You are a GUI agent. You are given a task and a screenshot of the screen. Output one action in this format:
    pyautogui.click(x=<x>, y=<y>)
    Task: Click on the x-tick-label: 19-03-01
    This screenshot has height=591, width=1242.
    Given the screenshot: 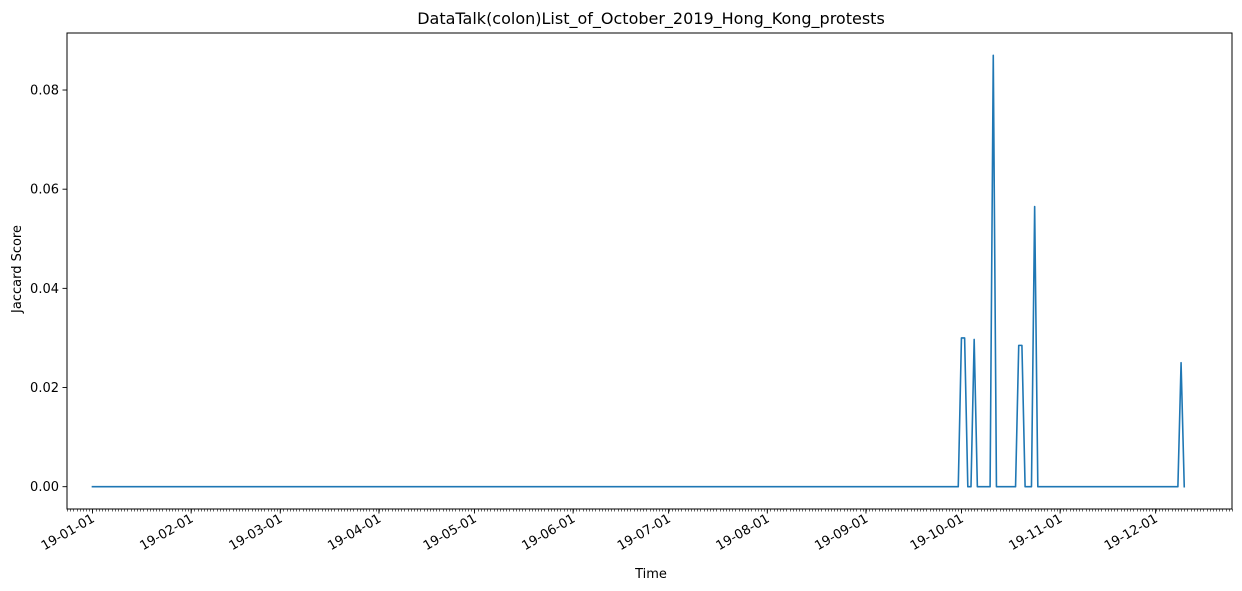 What is the action you would take?
    pyautogui.click(x=256, y=532)
    